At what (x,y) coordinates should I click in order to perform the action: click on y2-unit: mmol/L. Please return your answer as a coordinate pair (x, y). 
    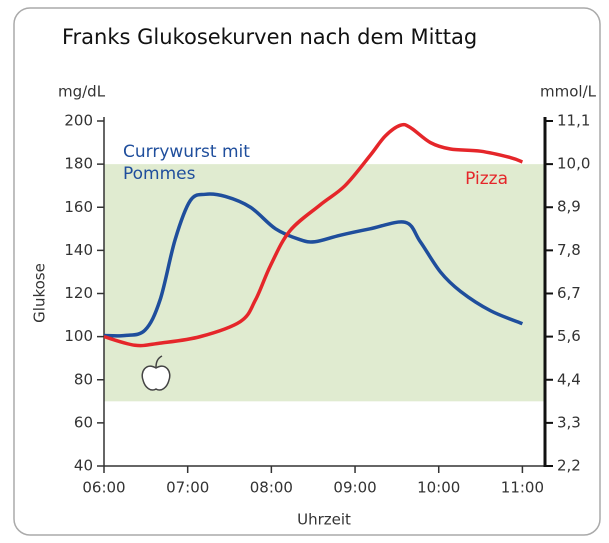
    Looking at the image, I should click on (568, 92).